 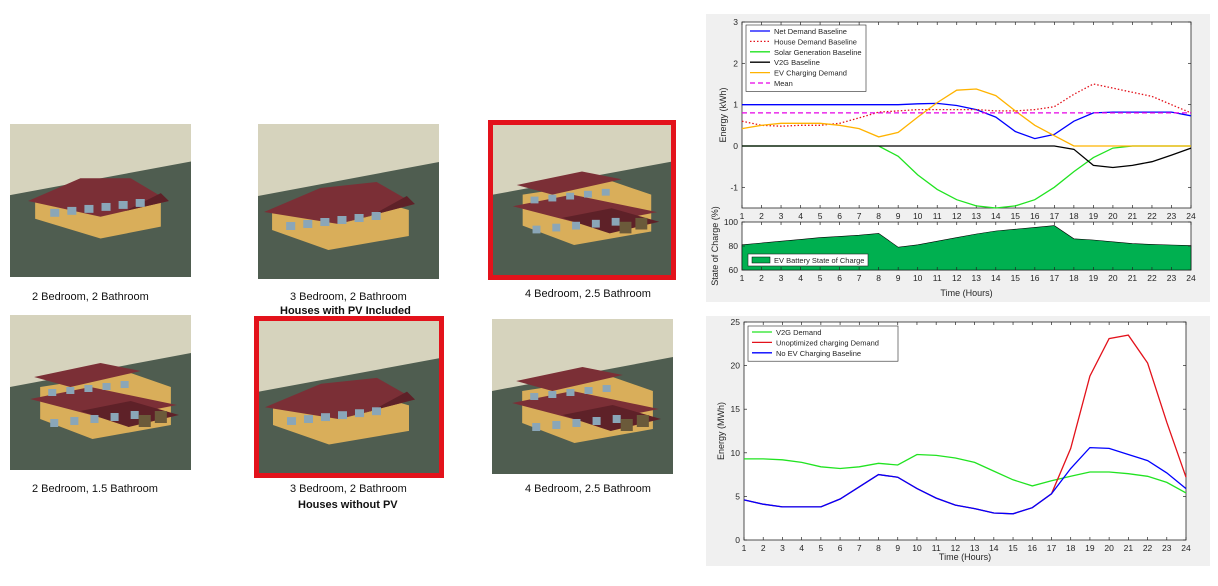 I want to click on x-tick-label: 16, so click(x=1033, y=548).